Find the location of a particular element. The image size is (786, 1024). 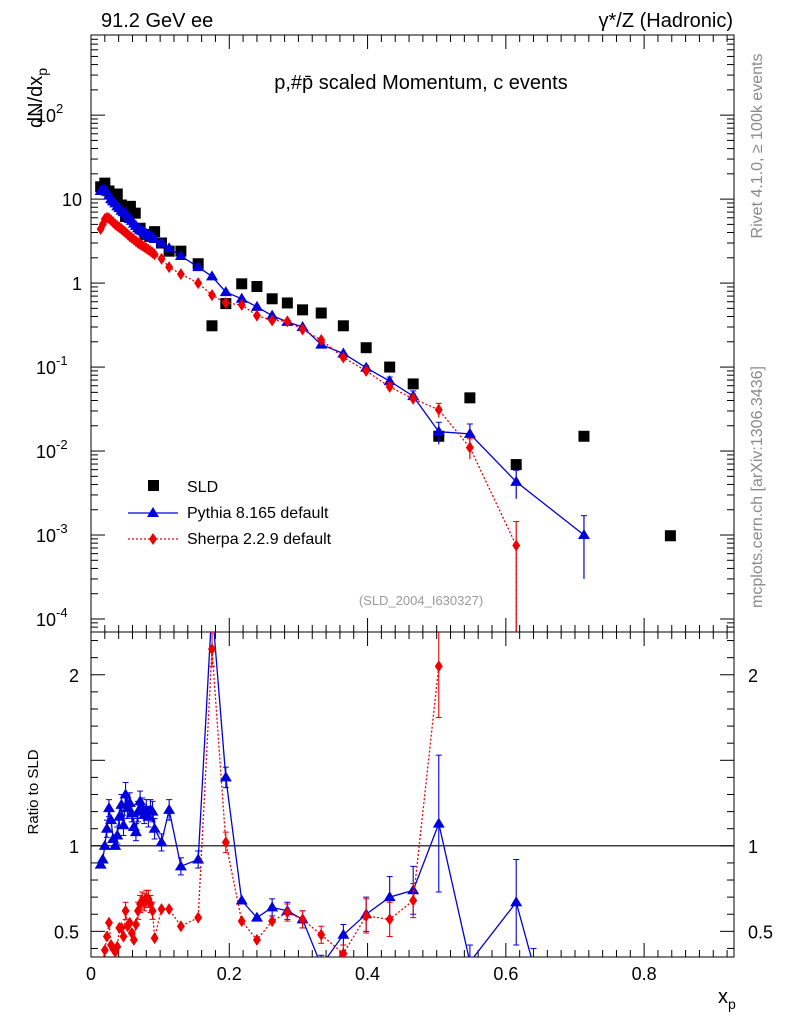

legend-sld-marker is located at coordinates (153, 485).